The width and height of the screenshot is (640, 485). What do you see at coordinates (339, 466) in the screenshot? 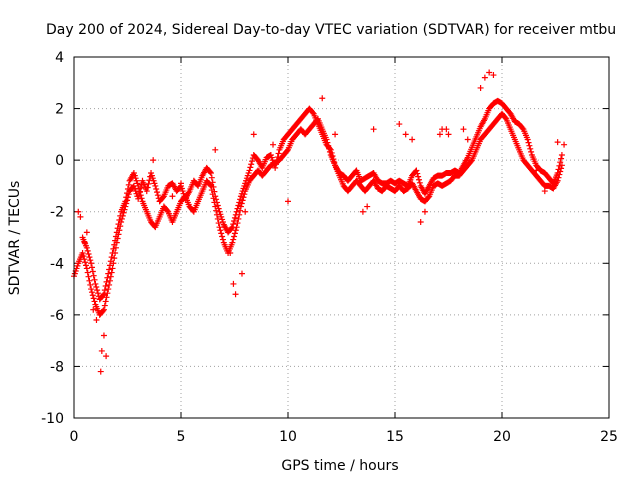
I see `x-axis-label: GPS time / hours` at bounding box center [339, 466].